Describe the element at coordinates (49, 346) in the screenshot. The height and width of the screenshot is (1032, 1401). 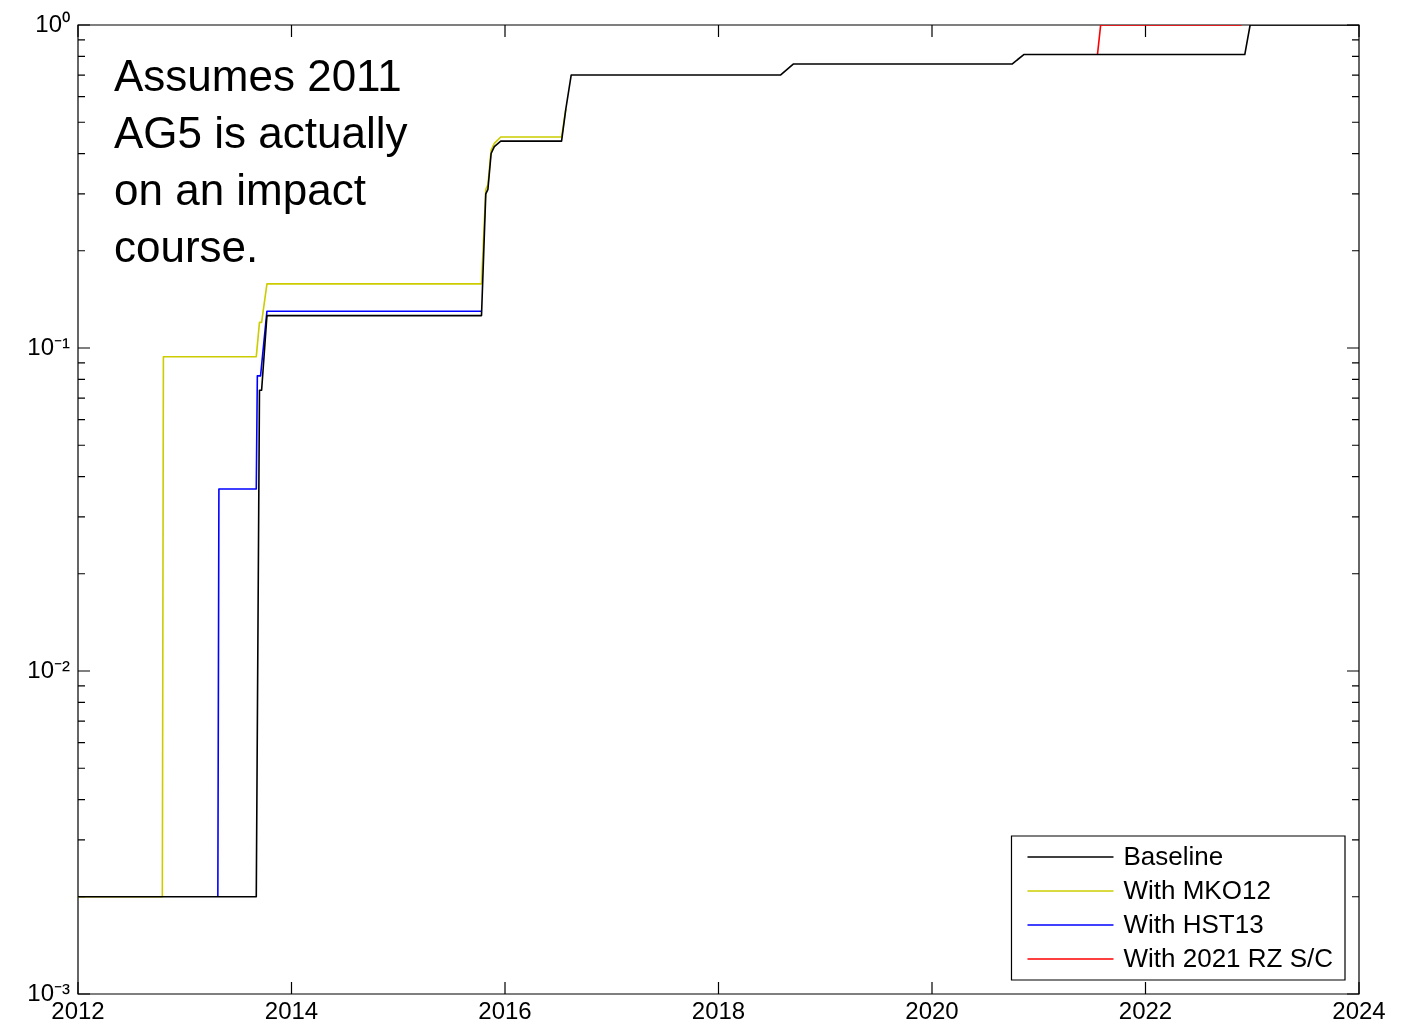
I see `y-tick-label: 10⁻¹` at that location.